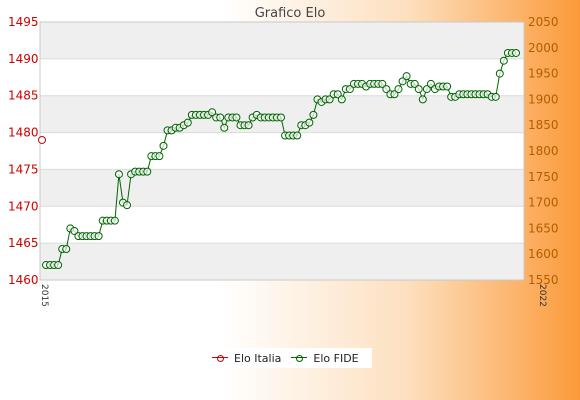 The height and width of the screenshot is (400, 580). Describe the element at coordinates (23, 22) in the screenshot. I see `y-left-tick-label: 1495` at that location.